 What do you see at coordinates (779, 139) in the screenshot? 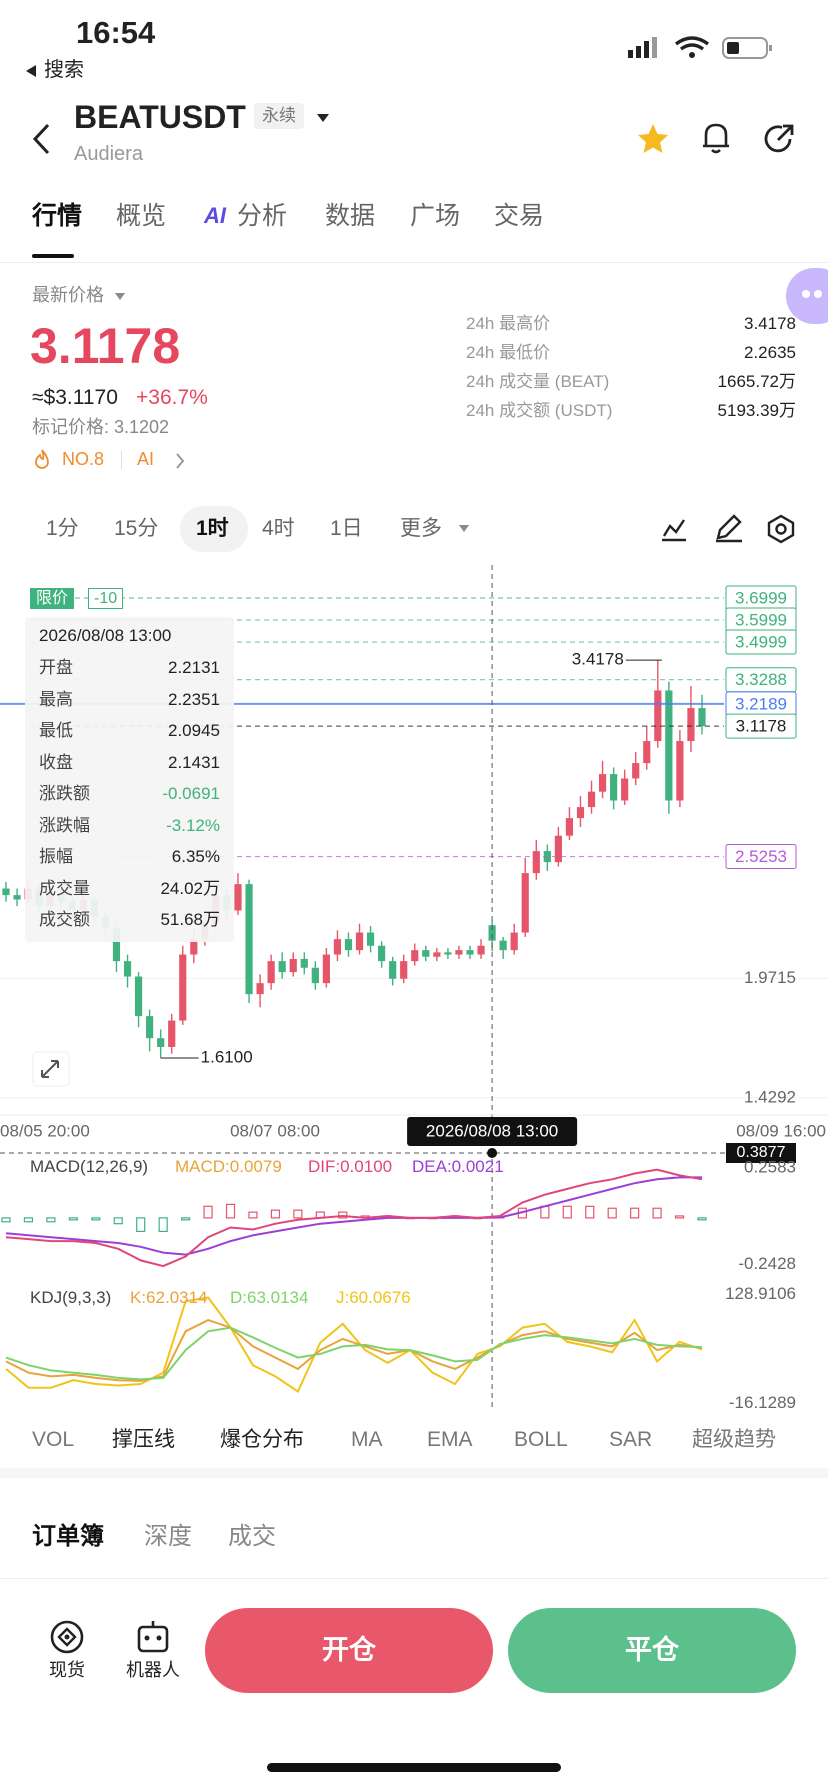
I see `share-button` at bounding box center [779, 139].